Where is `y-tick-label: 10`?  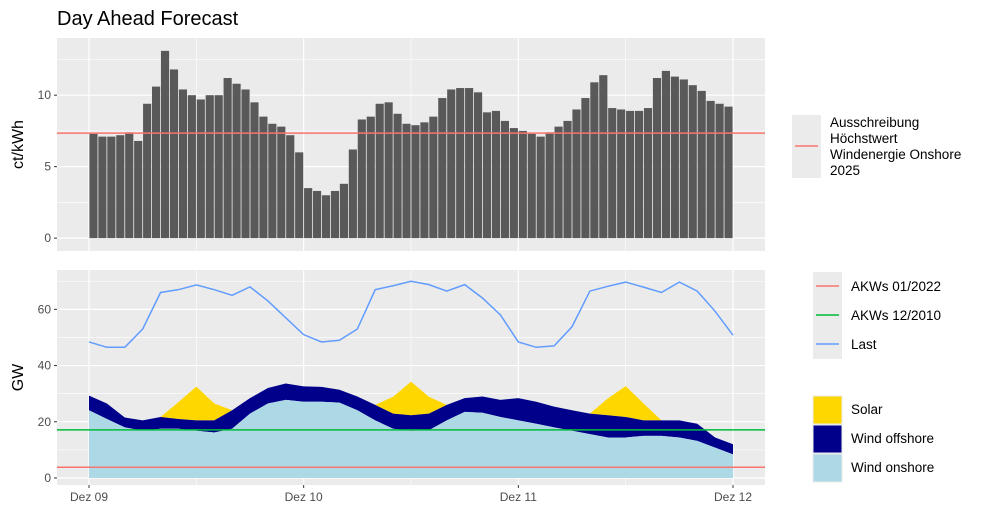 y-tick-label: 10 is located at coordinates (45, 95).